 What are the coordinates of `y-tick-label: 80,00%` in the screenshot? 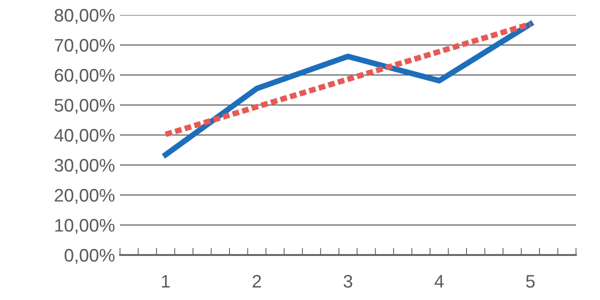 It's located at (84, 16).